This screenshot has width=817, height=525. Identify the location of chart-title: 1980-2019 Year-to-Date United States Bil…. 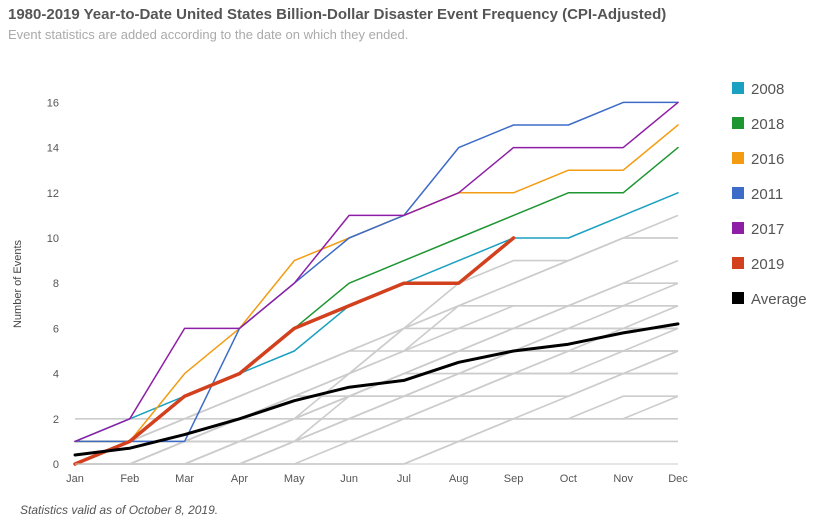
(337, 14).